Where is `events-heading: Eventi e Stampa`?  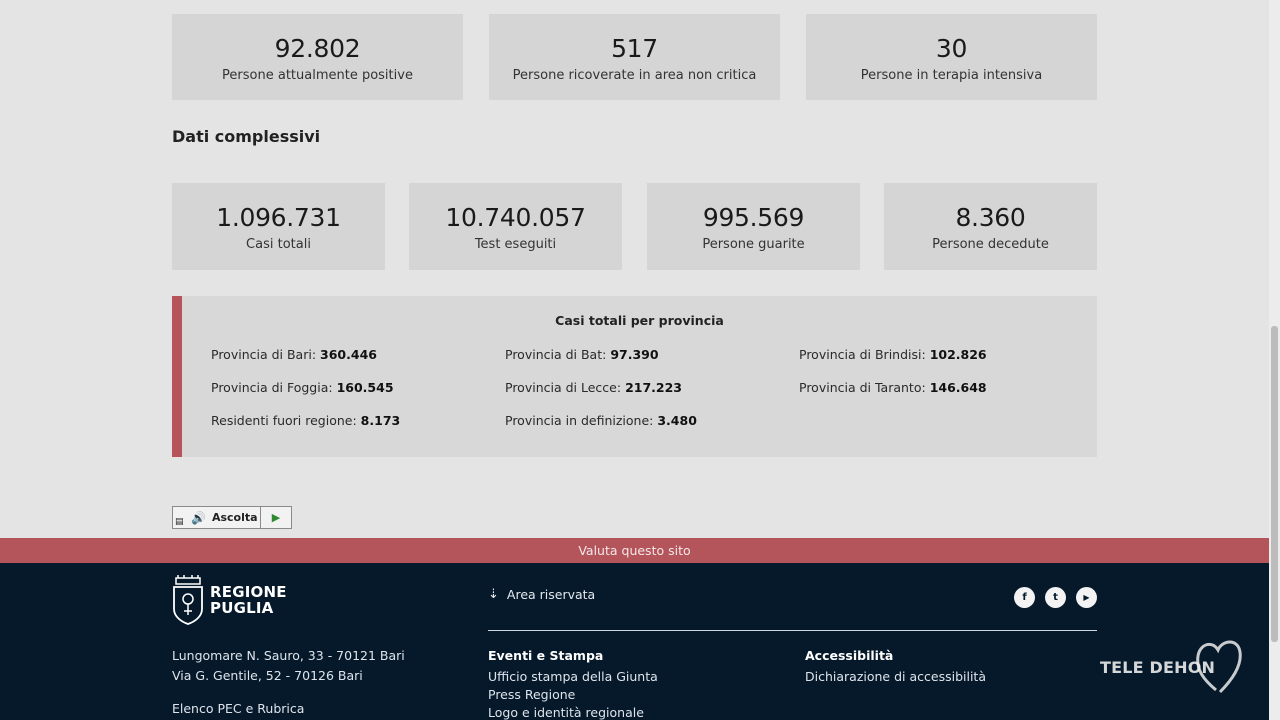
events-heading: Eventi e Stampa is located at coordinates (546, 655).